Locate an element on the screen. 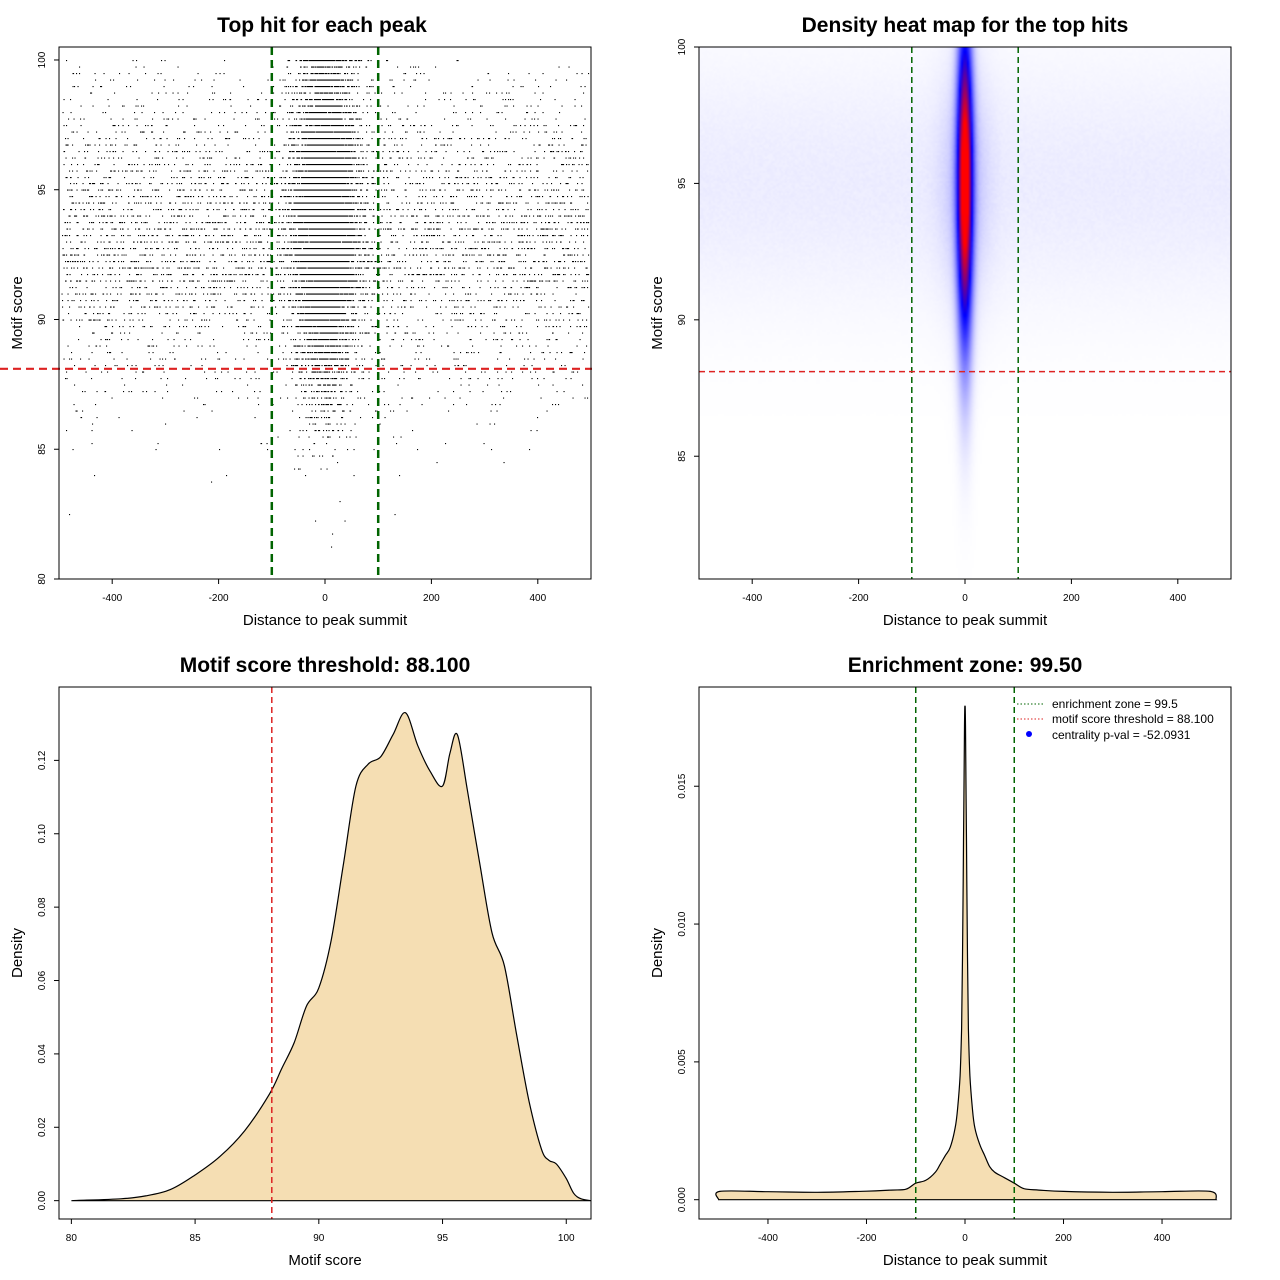  score-density-y-axis: 0.00 0.02 0.04 0.06 0.08 0.10 0.12 is located at coordinates (48, 980).